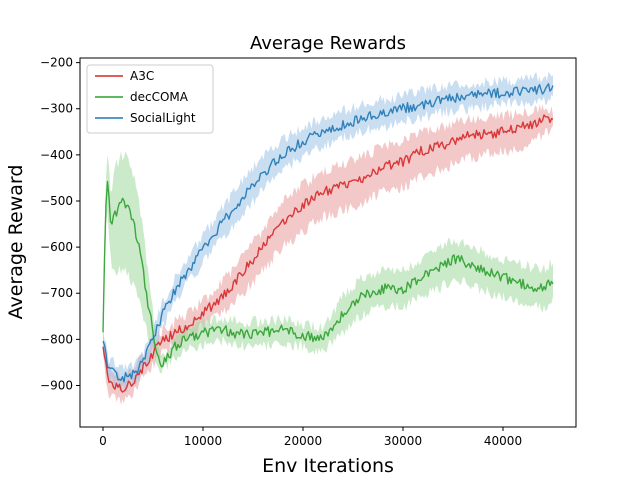 The width and height of the screenshot is (640, 480). Describe the element at coordinates (203, 441) in the screenshot. I see `x-tick-label: 10000` at that location.